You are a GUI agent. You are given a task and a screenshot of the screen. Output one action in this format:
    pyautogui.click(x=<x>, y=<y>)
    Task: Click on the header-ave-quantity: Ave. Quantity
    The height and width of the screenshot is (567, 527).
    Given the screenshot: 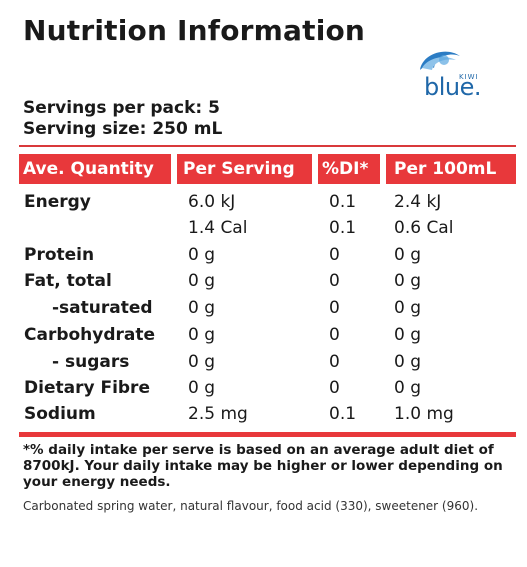 What is the action you would take?
    pyautogui.click(x=95, y=169)
    